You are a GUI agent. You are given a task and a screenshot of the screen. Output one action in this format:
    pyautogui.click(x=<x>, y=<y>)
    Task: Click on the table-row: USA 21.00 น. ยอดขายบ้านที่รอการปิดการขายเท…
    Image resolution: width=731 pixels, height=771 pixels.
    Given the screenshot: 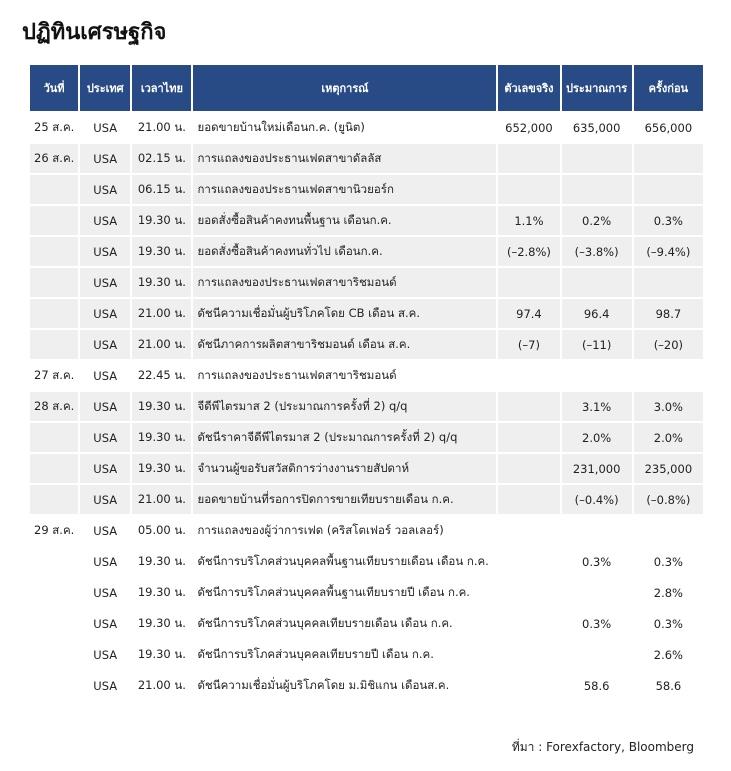 What is the action you would take?
    pyautogui.click(x=366, y=499)
    